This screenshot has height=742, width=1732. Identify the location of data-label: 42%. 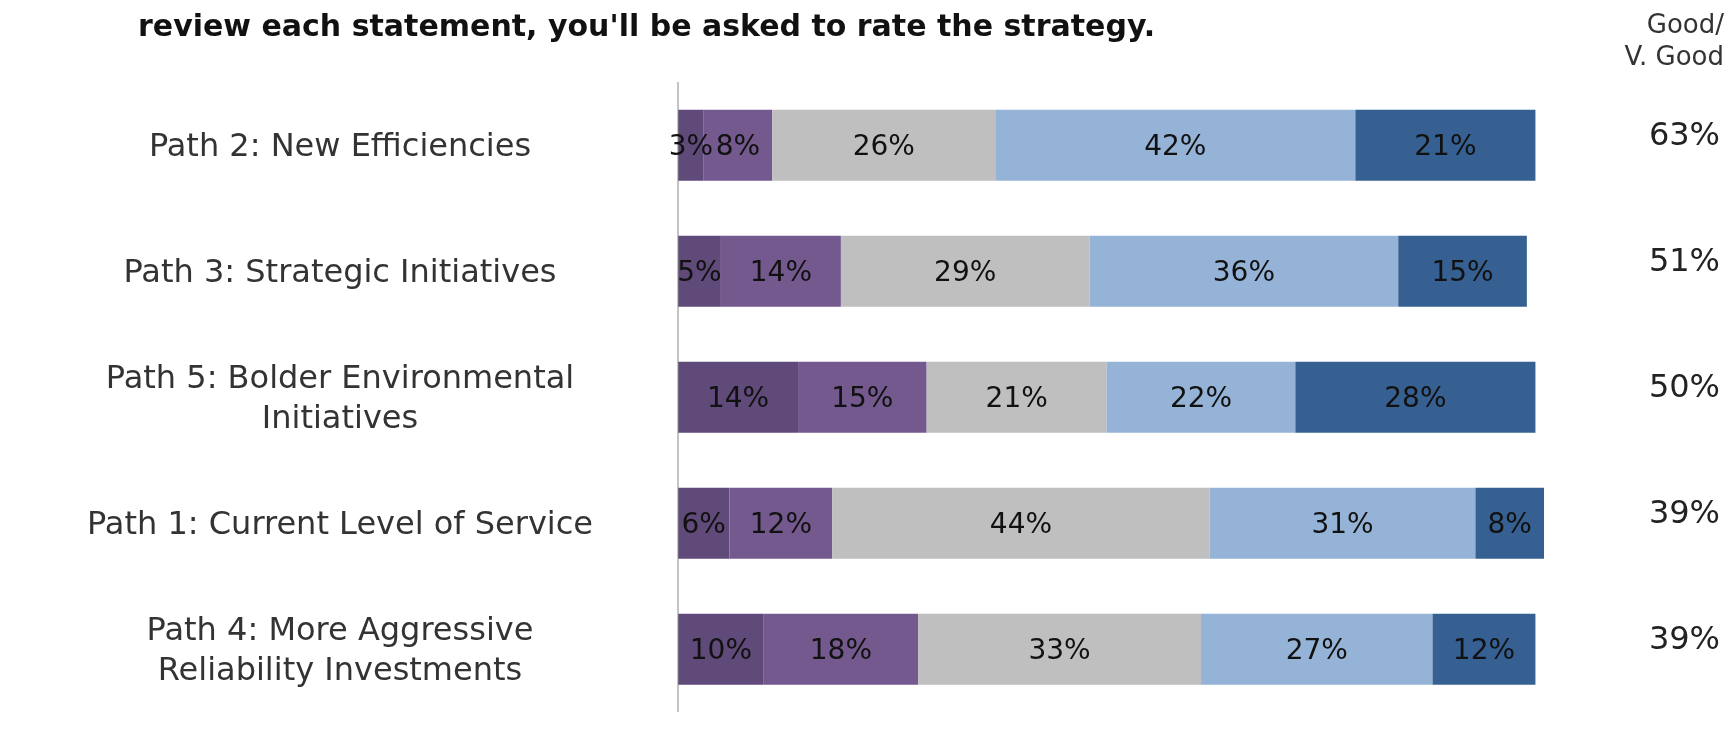
(1175, 146).